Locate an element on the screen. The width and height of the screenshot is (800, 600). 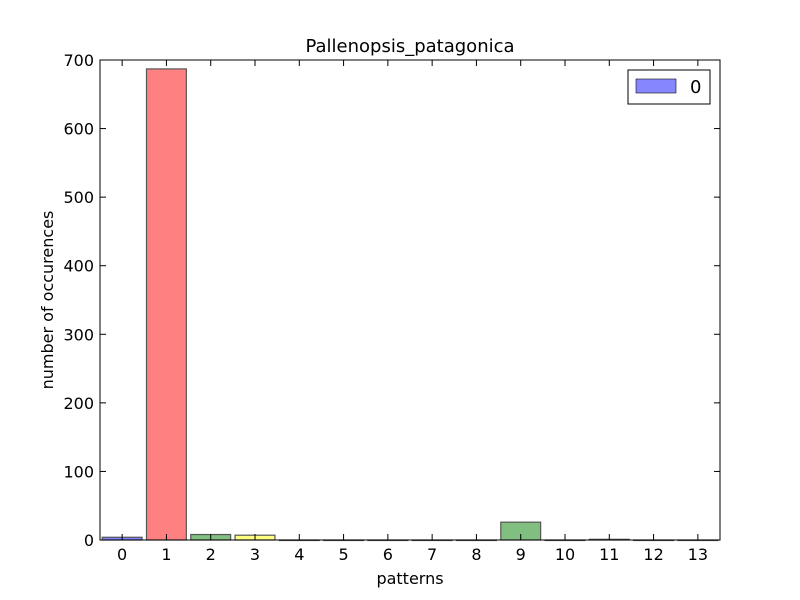
x-tick-label: 6 is located at coordinates (388, 554).